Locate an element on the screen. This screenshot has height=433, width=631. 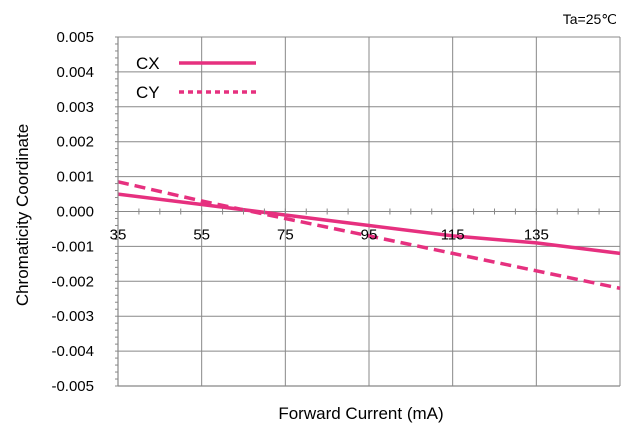
y-tick-label: -0.001 is located at coordinates (72, 246).